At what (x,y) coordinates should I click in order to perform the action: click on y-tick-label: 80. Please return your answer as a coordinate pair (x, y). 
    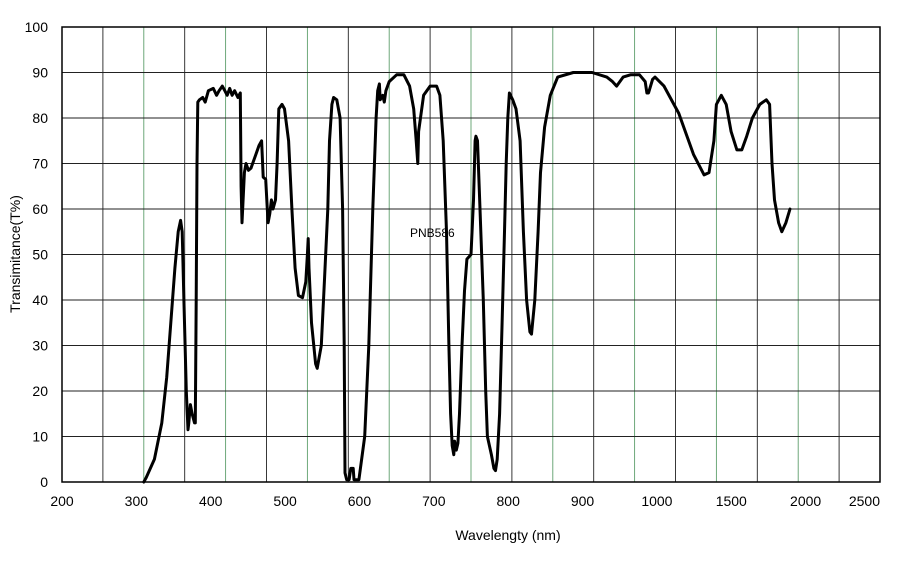
    Looking at the image, I should click on (40, 118).